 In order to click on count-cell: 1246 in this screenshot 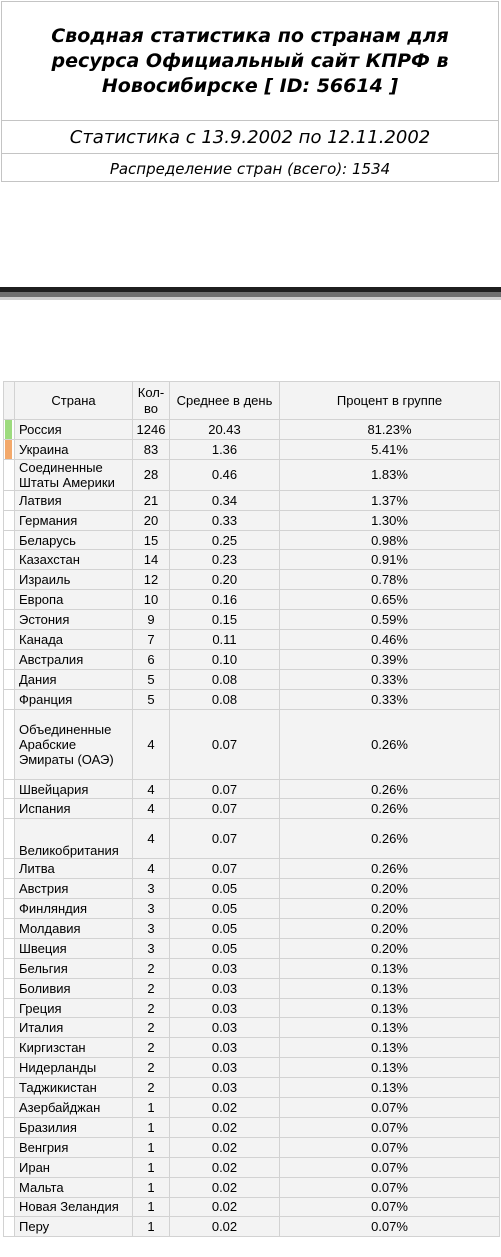, I will do `click(151, 429)`.